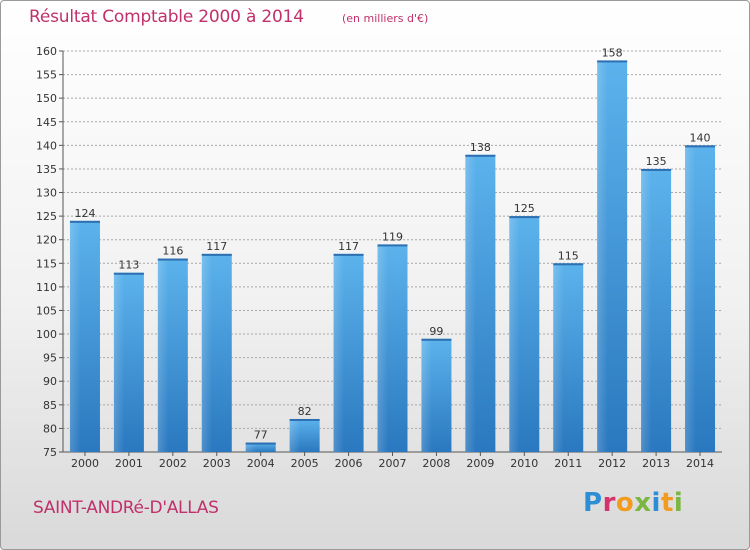 The width and height of the screenshot is (750, 550). What do you see at coordinates (173, 463) in the screenshot?
I see `x-tick-label-2002: 2002` at bounding box center [173, 463].